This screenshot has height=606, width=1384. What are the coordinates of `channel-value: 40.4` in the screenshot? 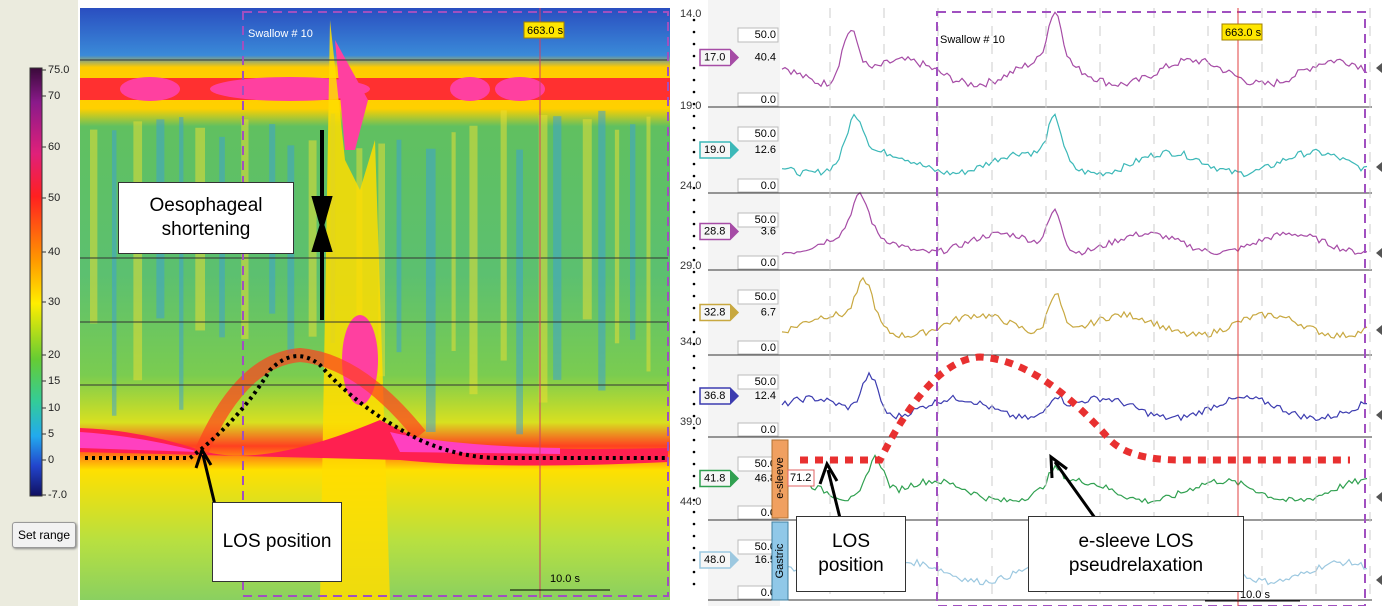 It's located at (765, 57).